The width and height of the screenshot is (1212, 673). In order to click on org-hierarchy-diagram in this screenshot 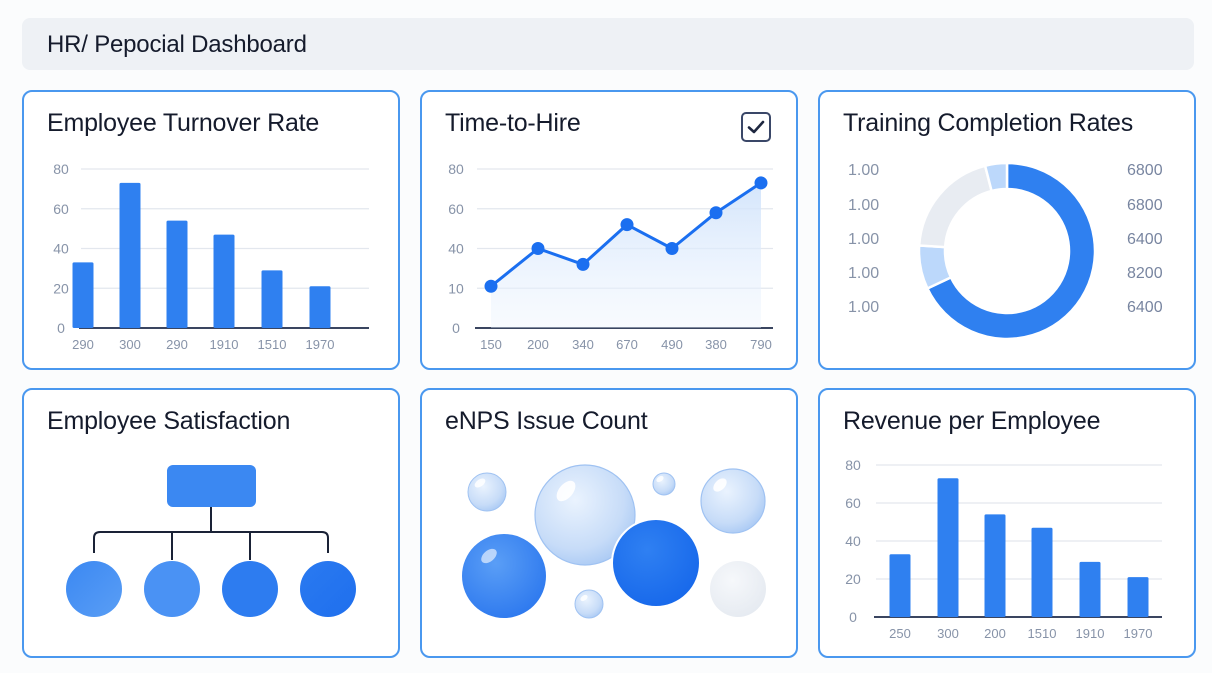, I will do `click(211, 541)`.